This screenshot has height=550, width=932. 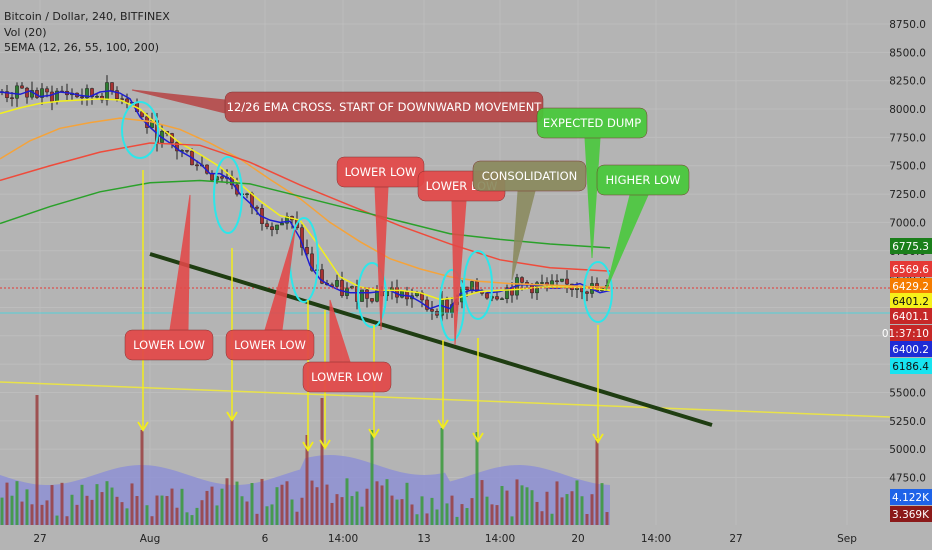 What do you see at coordinates (169, 345) in the screenshot?
I see `callout-label: LOWER LOW` at bounding box center [169, 345].